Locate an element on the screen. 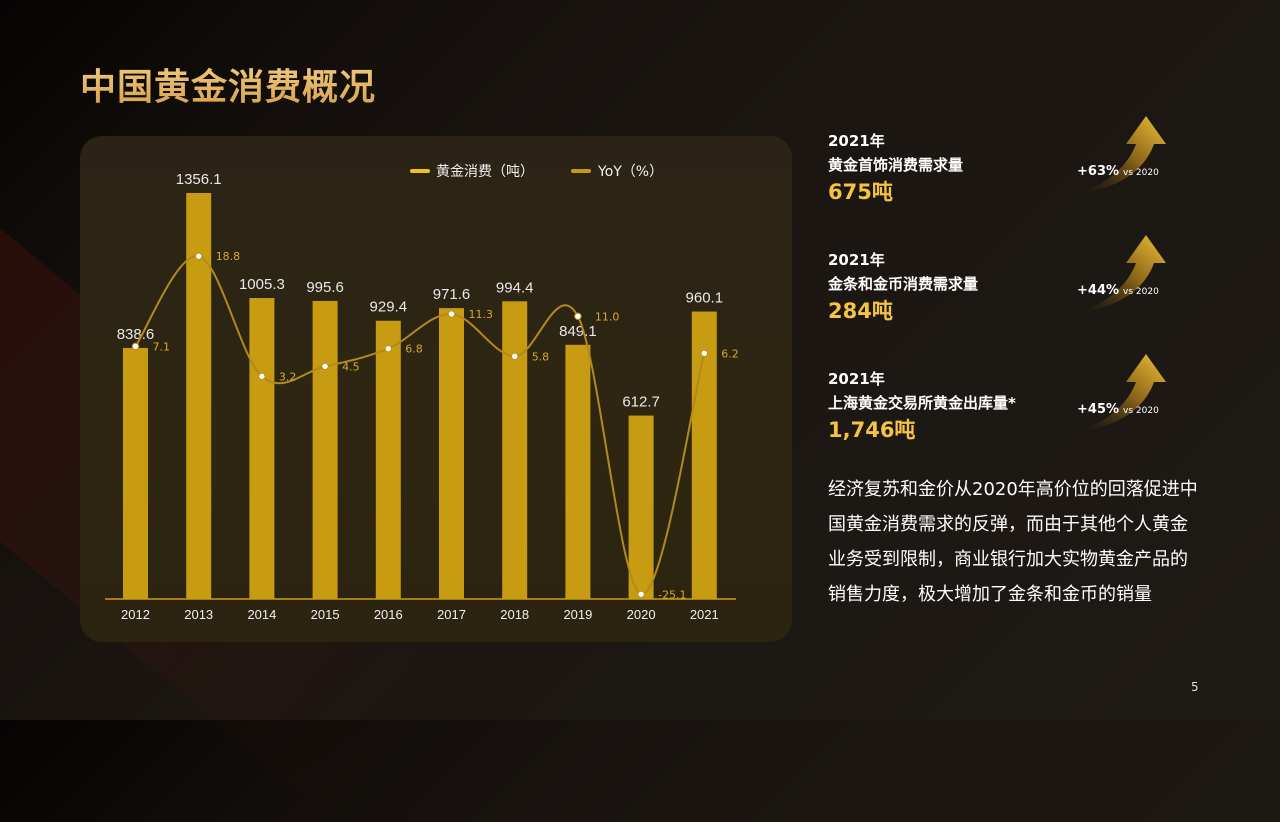 This screenshot has height=822, width=1280. bar-label-2019: 849.1 is located at coordinates (578, 331).